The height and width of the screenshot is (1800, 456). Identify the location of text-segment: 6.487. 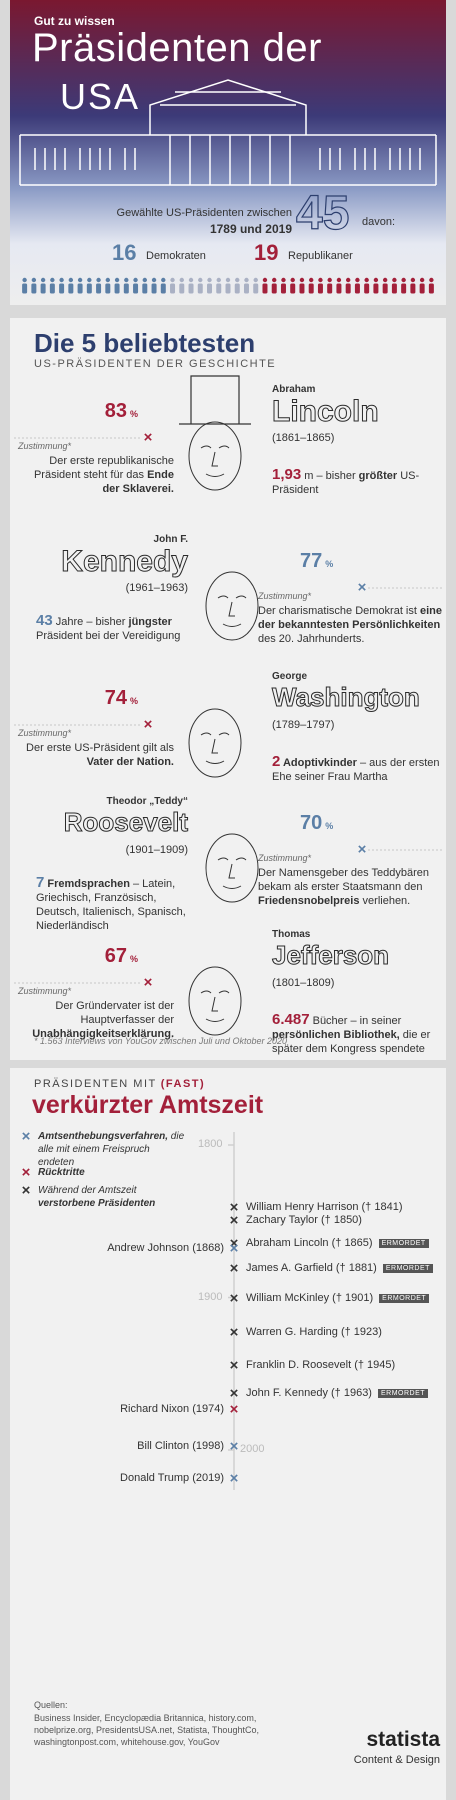
(291, 1019).